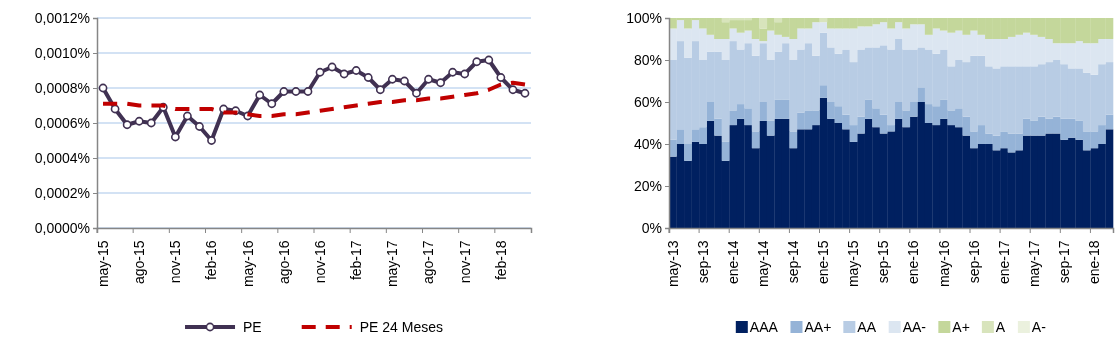 This screenshot has height=339, width=1119. Describe the element at coordinates (1094, 262) in the screenshot. I see `x-tick-label: ene-18` at that location.